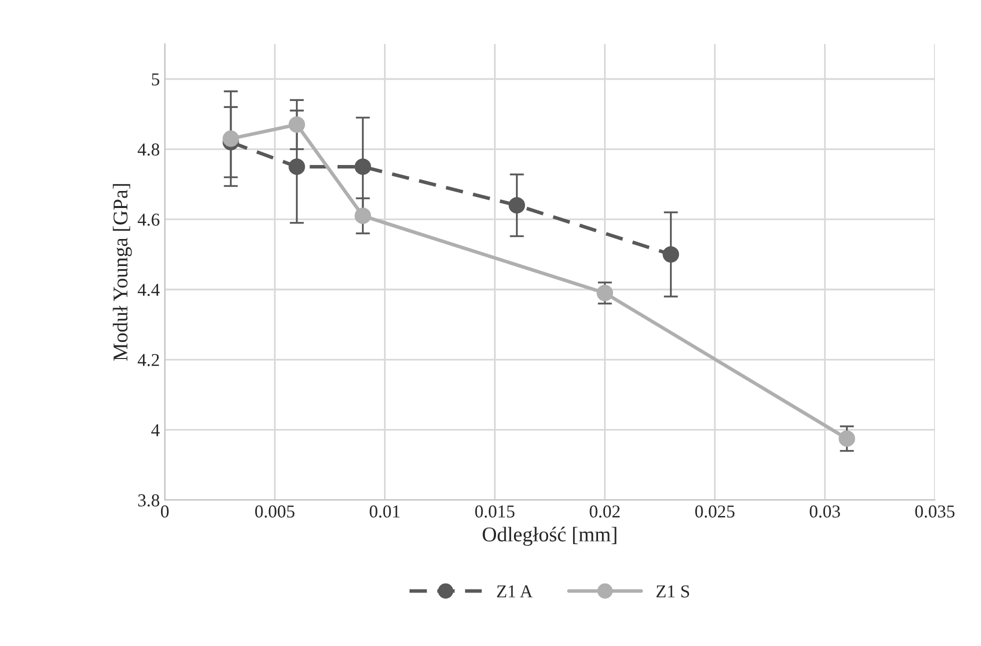 Image resolution: width=981 pixels, height=646 pixels. What do you see at coordinates (149, 220) in the screenshot?
I see `y-tick-label: 4.6` at bounding box center [149, 220].